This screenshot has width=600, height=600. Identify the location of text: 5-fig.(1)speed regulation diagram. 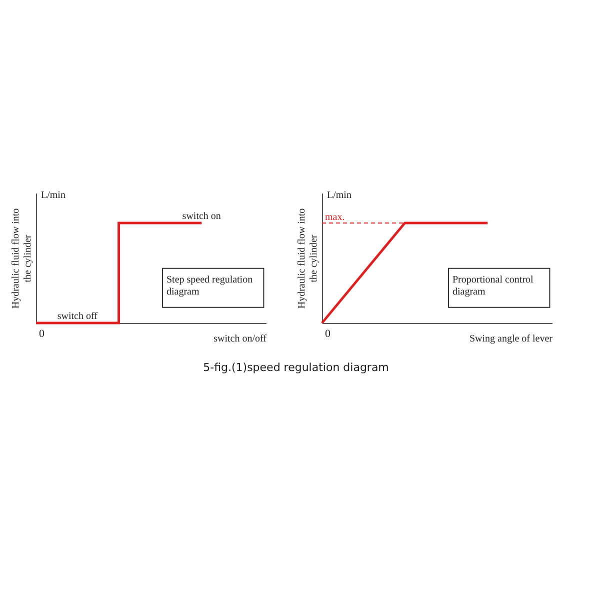
(296, 367).